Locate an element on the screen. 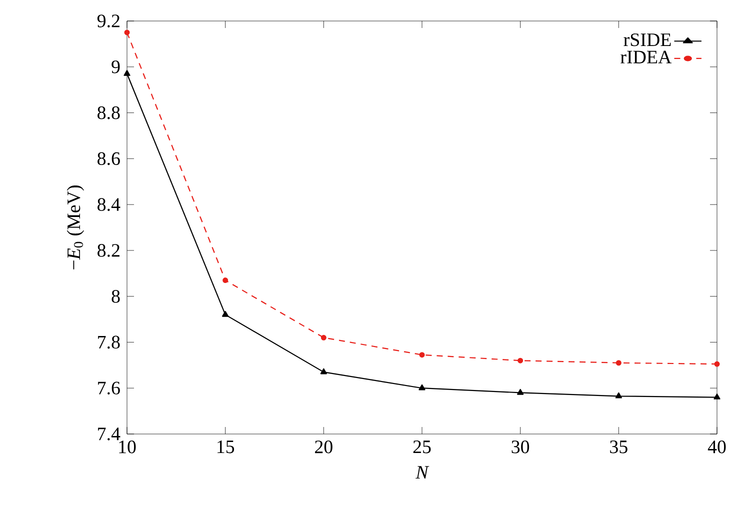  y-tick-label: 7.4 is located at coordinates (109, 434).